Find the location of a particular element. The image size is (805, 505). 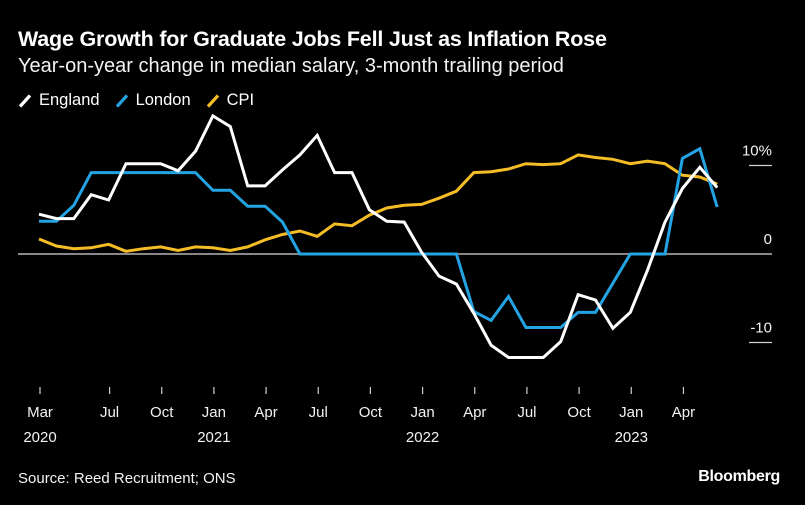

legend-item-london: London is located at coordinates (153, 100).